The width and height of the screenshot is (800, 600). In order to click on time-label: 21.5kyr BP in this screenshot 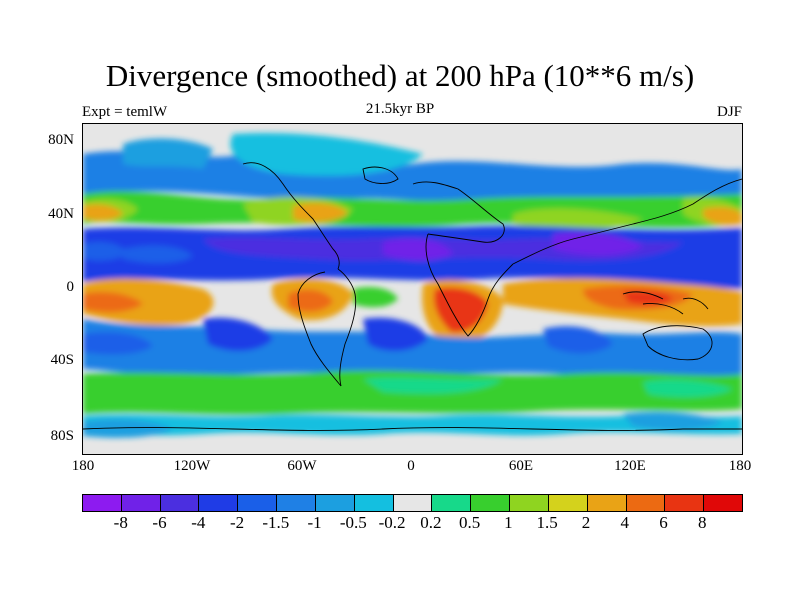, I will do `click(400, 109)`.